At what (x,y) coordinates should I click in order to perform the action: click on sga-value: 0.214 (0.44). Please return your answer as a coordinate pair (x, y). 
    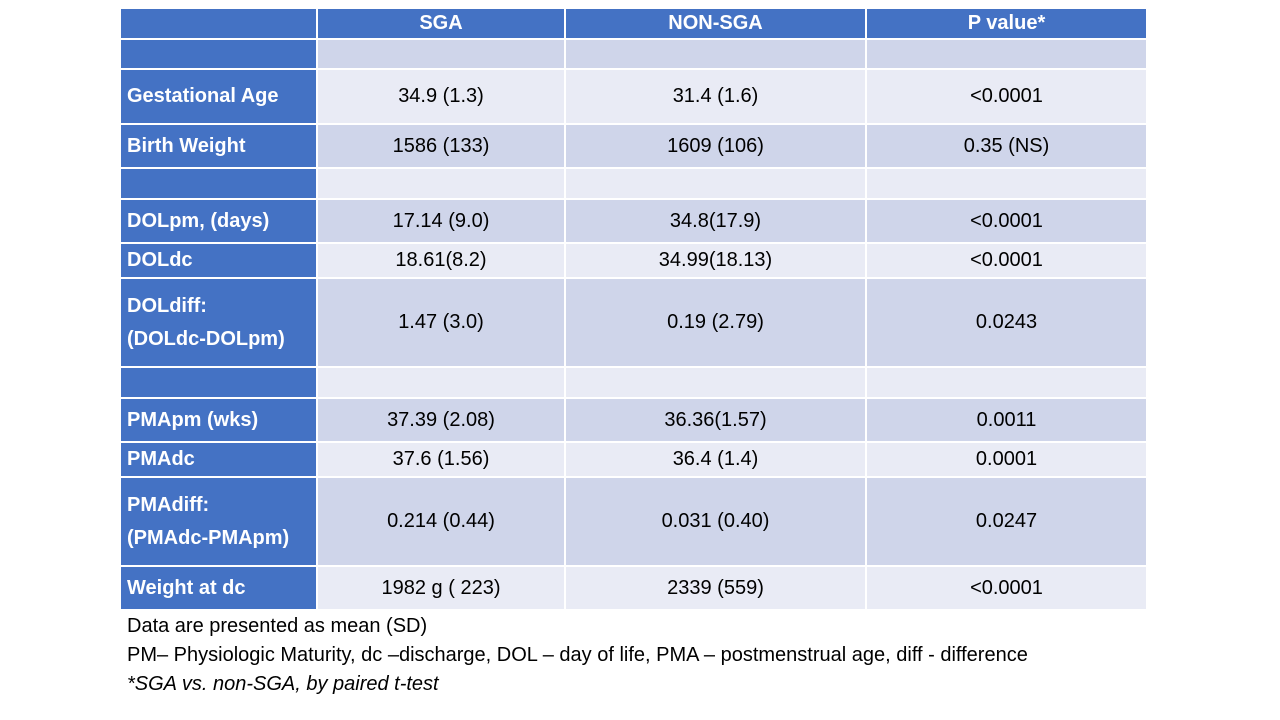
    Looking at the image, I should click on (441, 521).